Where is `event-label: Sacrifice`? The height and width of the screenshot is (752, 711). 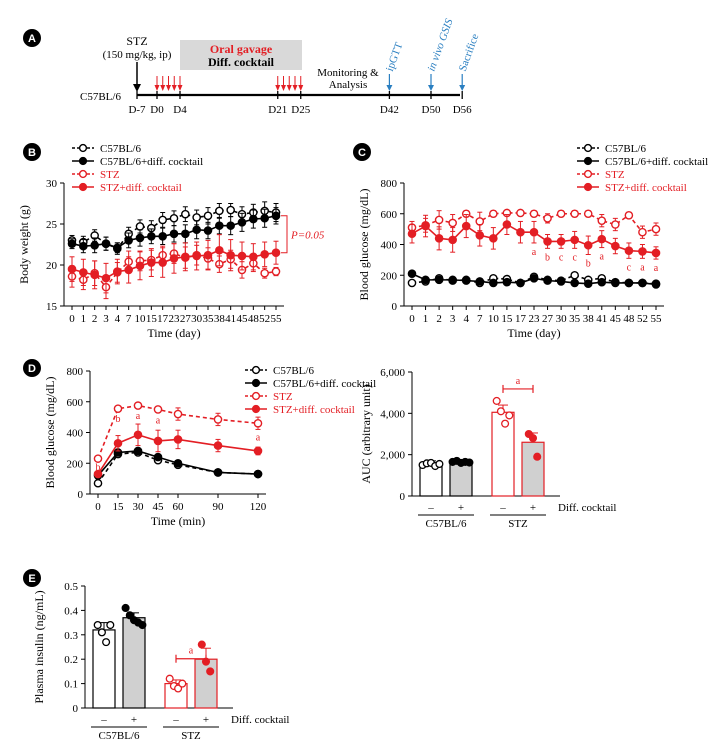 event-label: Sacrifice is located at coordinates (469, 52).